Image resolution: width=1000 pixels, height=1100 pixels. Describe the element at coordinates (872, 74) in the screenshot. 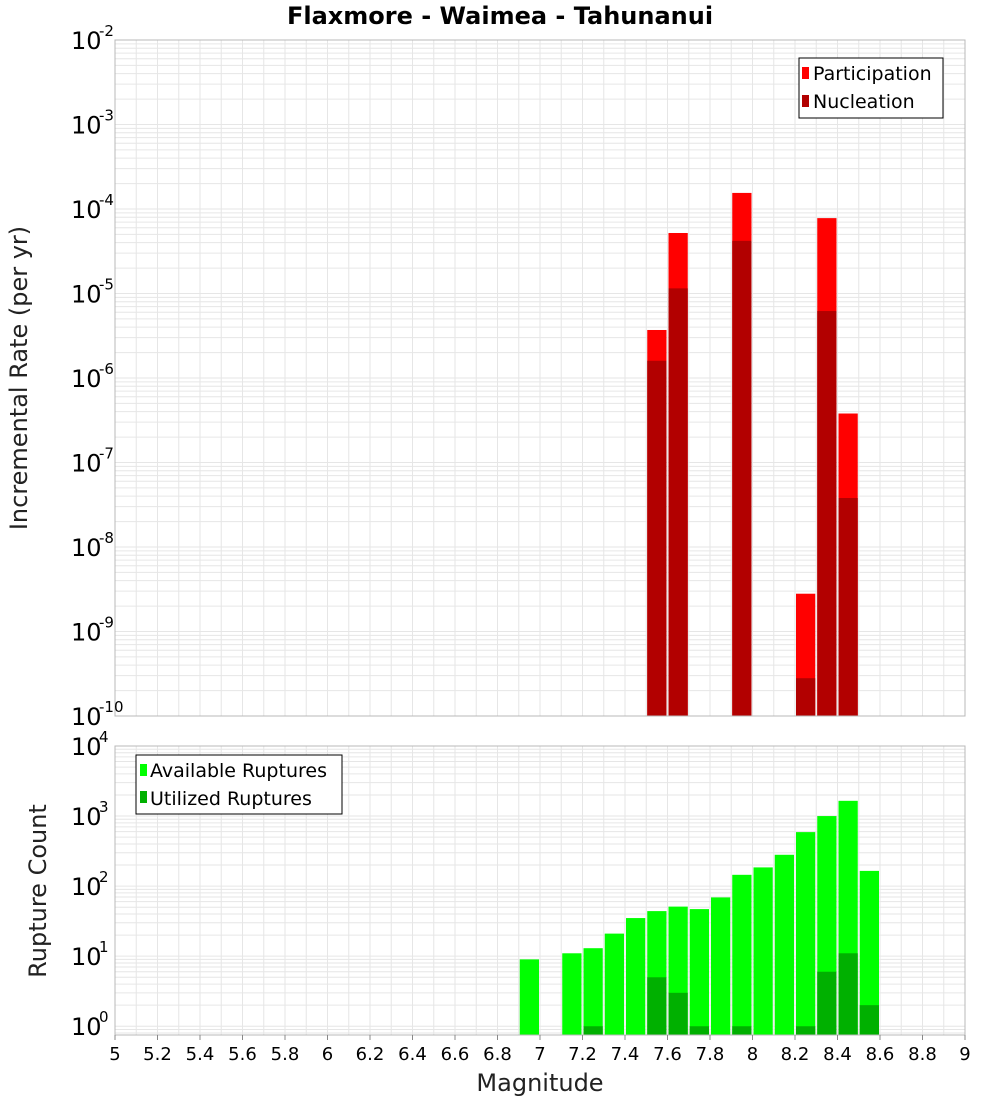

I see `legend-label-participation: Participation` at that location.